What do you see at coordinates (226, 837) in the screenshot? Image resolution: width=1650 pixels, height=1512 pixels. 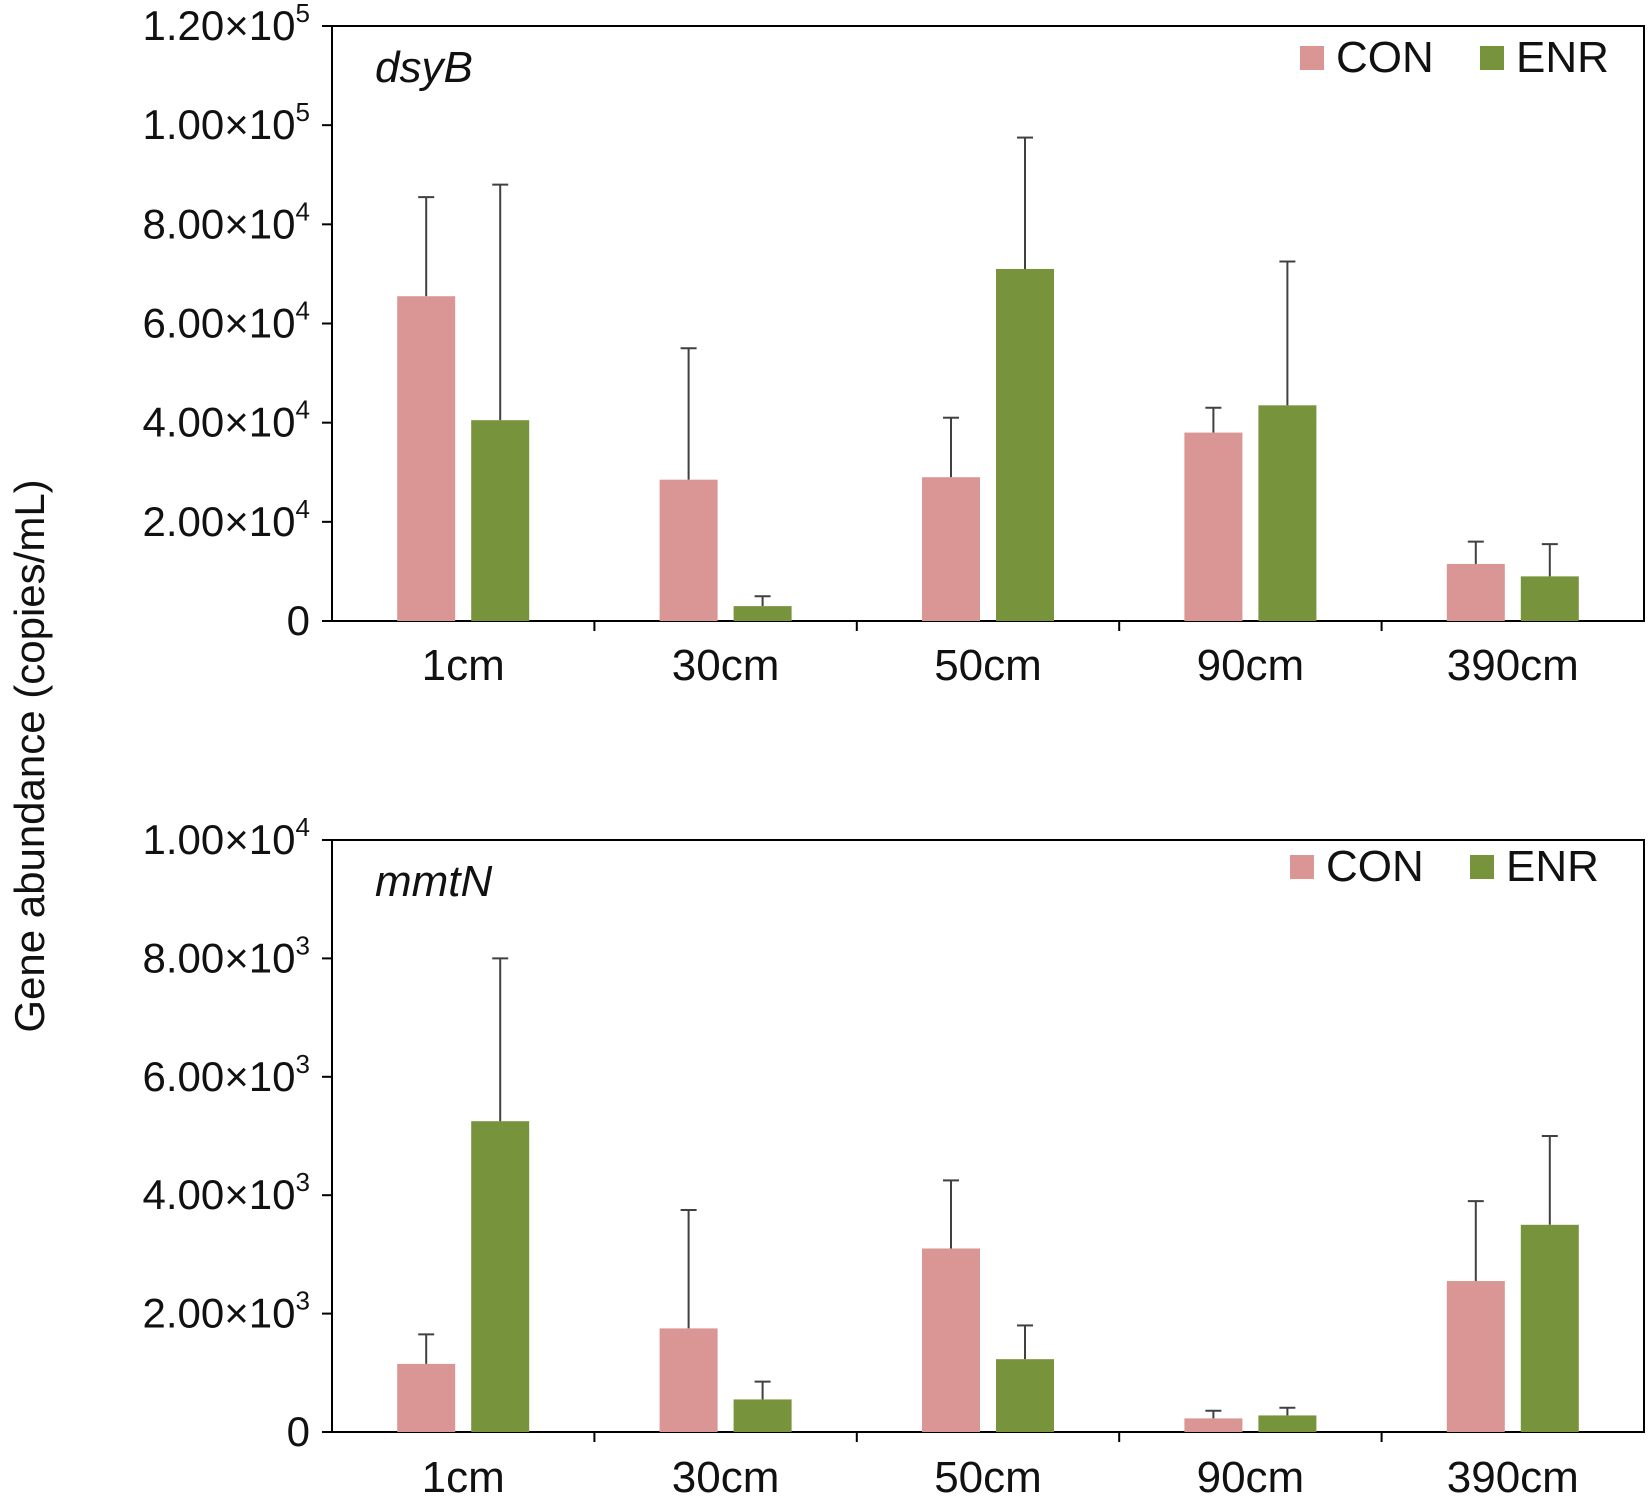 I see `y-tick-label: 1.00×10⁴` at bounding box center [226, 837].